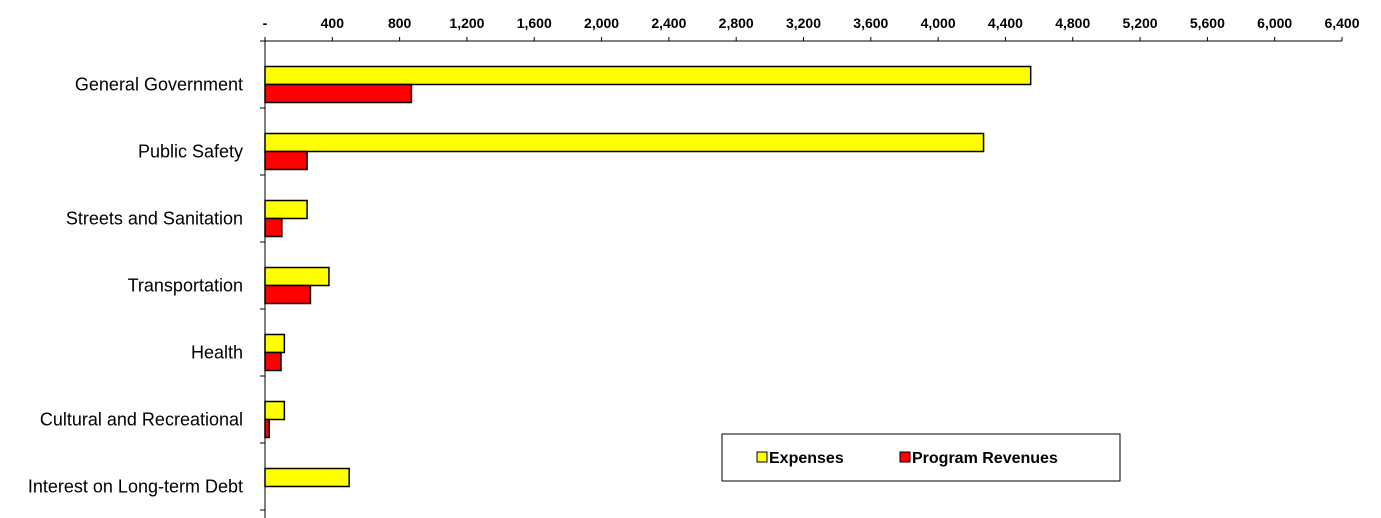 This screenshot has width=1381, height=518. I want to click on x-tick-label: 3,600, so click(870, 23).